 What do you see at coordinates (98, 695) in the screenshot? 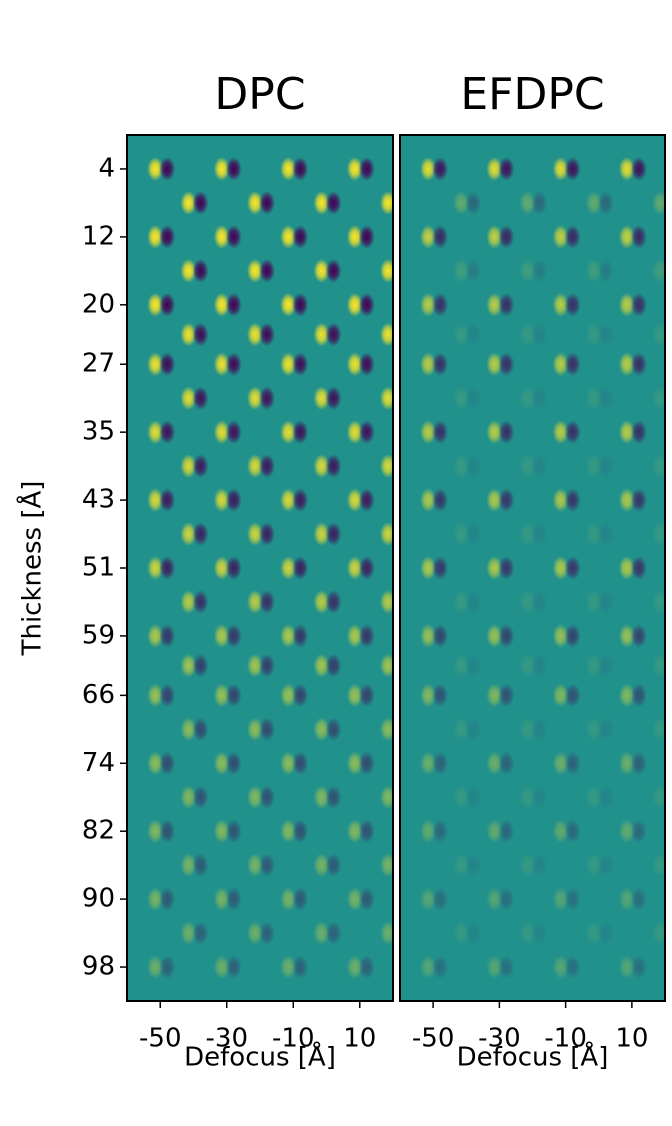
I see `y-tick-label: 66` at bounding box center [98, 695].